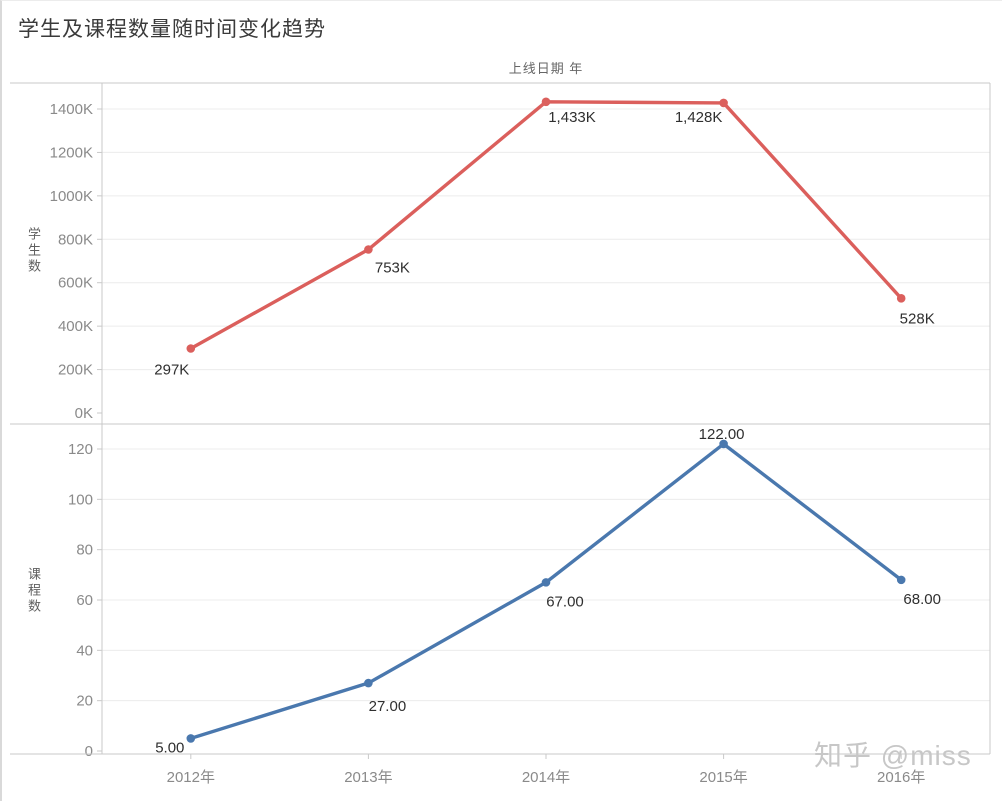 The image size is (1002, 801). Describe the element at coordinates (171, 370) in the screenshot. I see `data-point-label: 297K` at that location.